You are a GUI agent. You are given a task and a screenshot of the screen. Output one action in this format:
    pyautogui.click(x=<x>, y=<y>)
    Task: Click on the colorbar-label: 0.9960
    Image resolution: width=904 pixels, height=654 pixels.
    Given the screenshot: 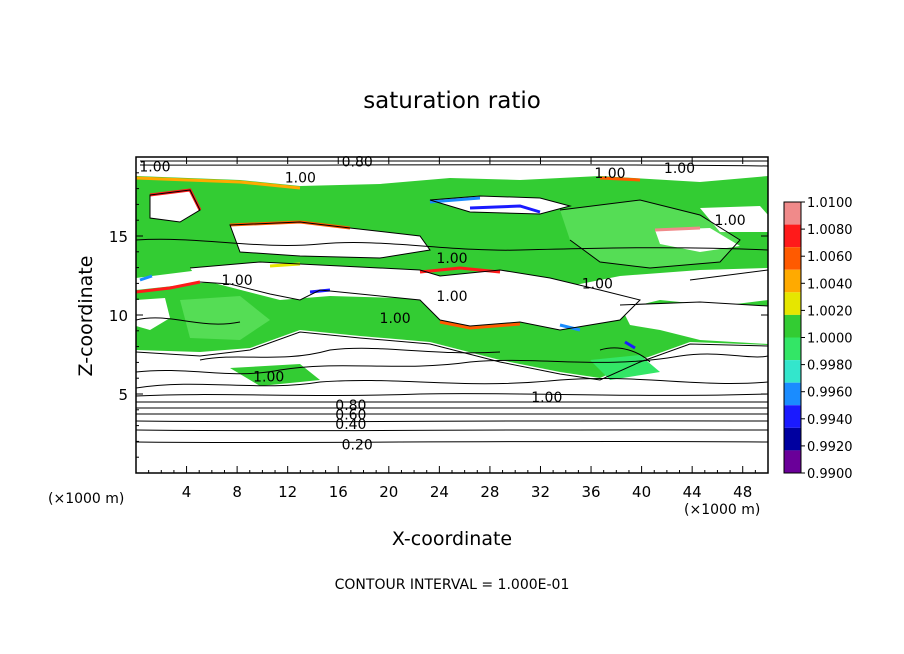 What is the action you would take?
    pyautogui.click(x=830, y=393)
    